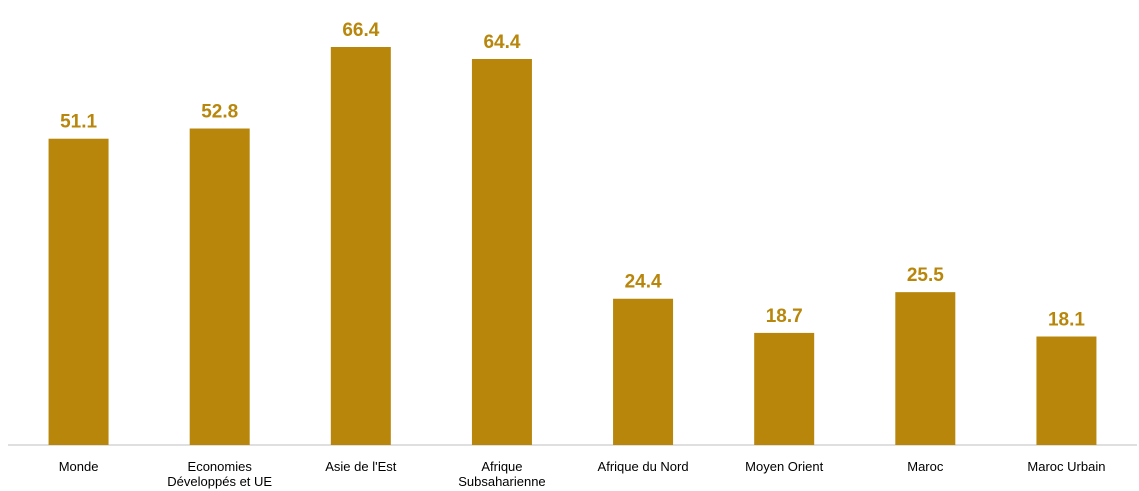 Image resolution: width=1139 pixels, height=491 pixels. Describe the element at coordinates (502, 474) in the screenshot. I see `x-tick-label: Afrique Subsaharienne` at that location.